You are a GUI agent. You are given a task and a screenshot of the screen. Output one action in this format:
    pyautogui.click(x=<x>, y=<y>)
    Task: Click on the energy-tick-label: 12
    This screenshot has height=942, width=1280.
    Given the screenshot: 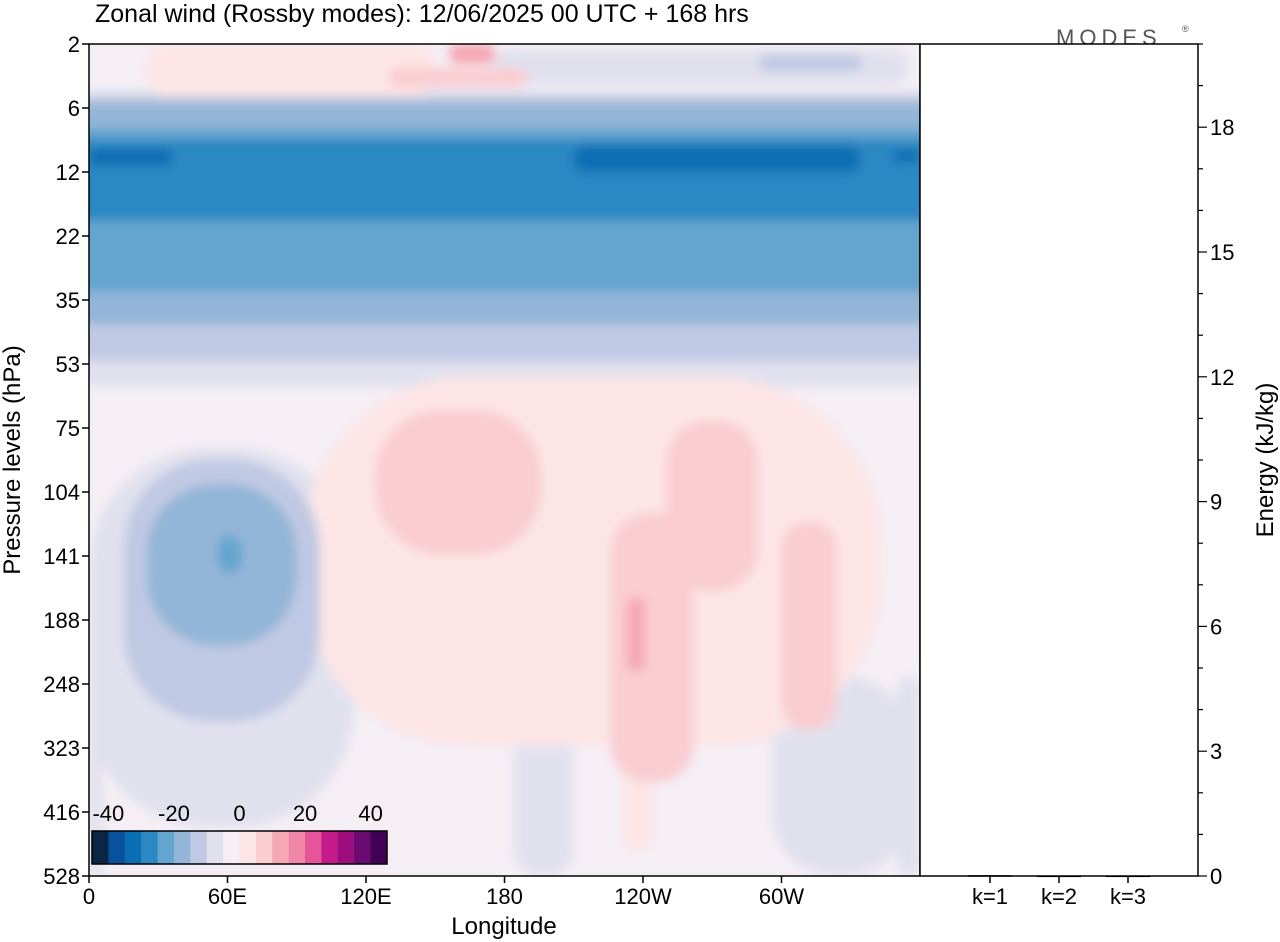 What is the action you would take?
    pyautogui.click(x=1222, y=377)
    